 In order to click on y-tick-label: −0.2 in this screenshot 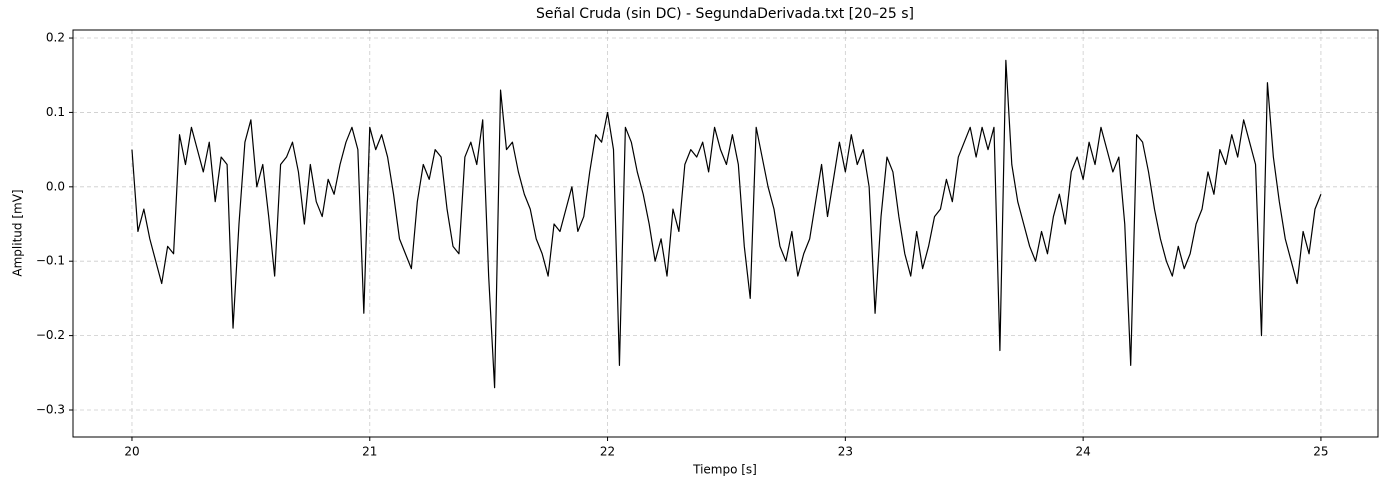, I will do `click(50, 335)`.